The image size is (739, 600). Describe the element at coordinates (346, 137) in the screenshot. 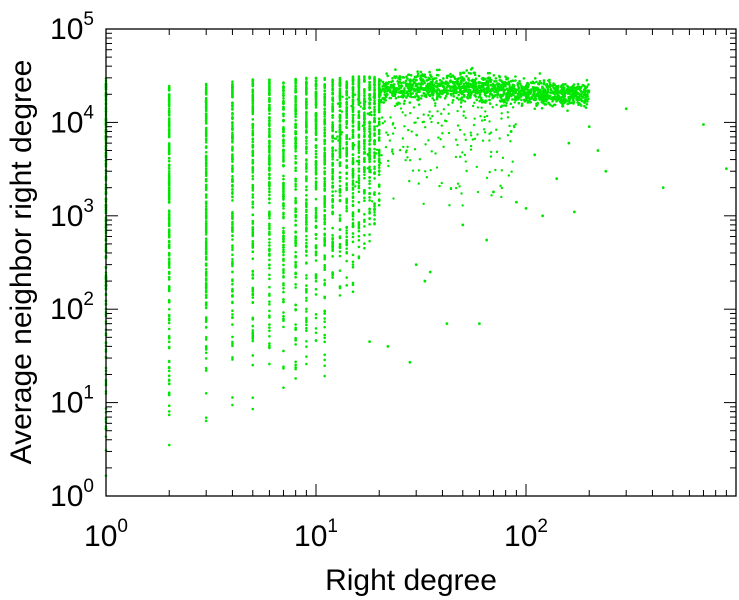

I see `data-point-2079` at that location.